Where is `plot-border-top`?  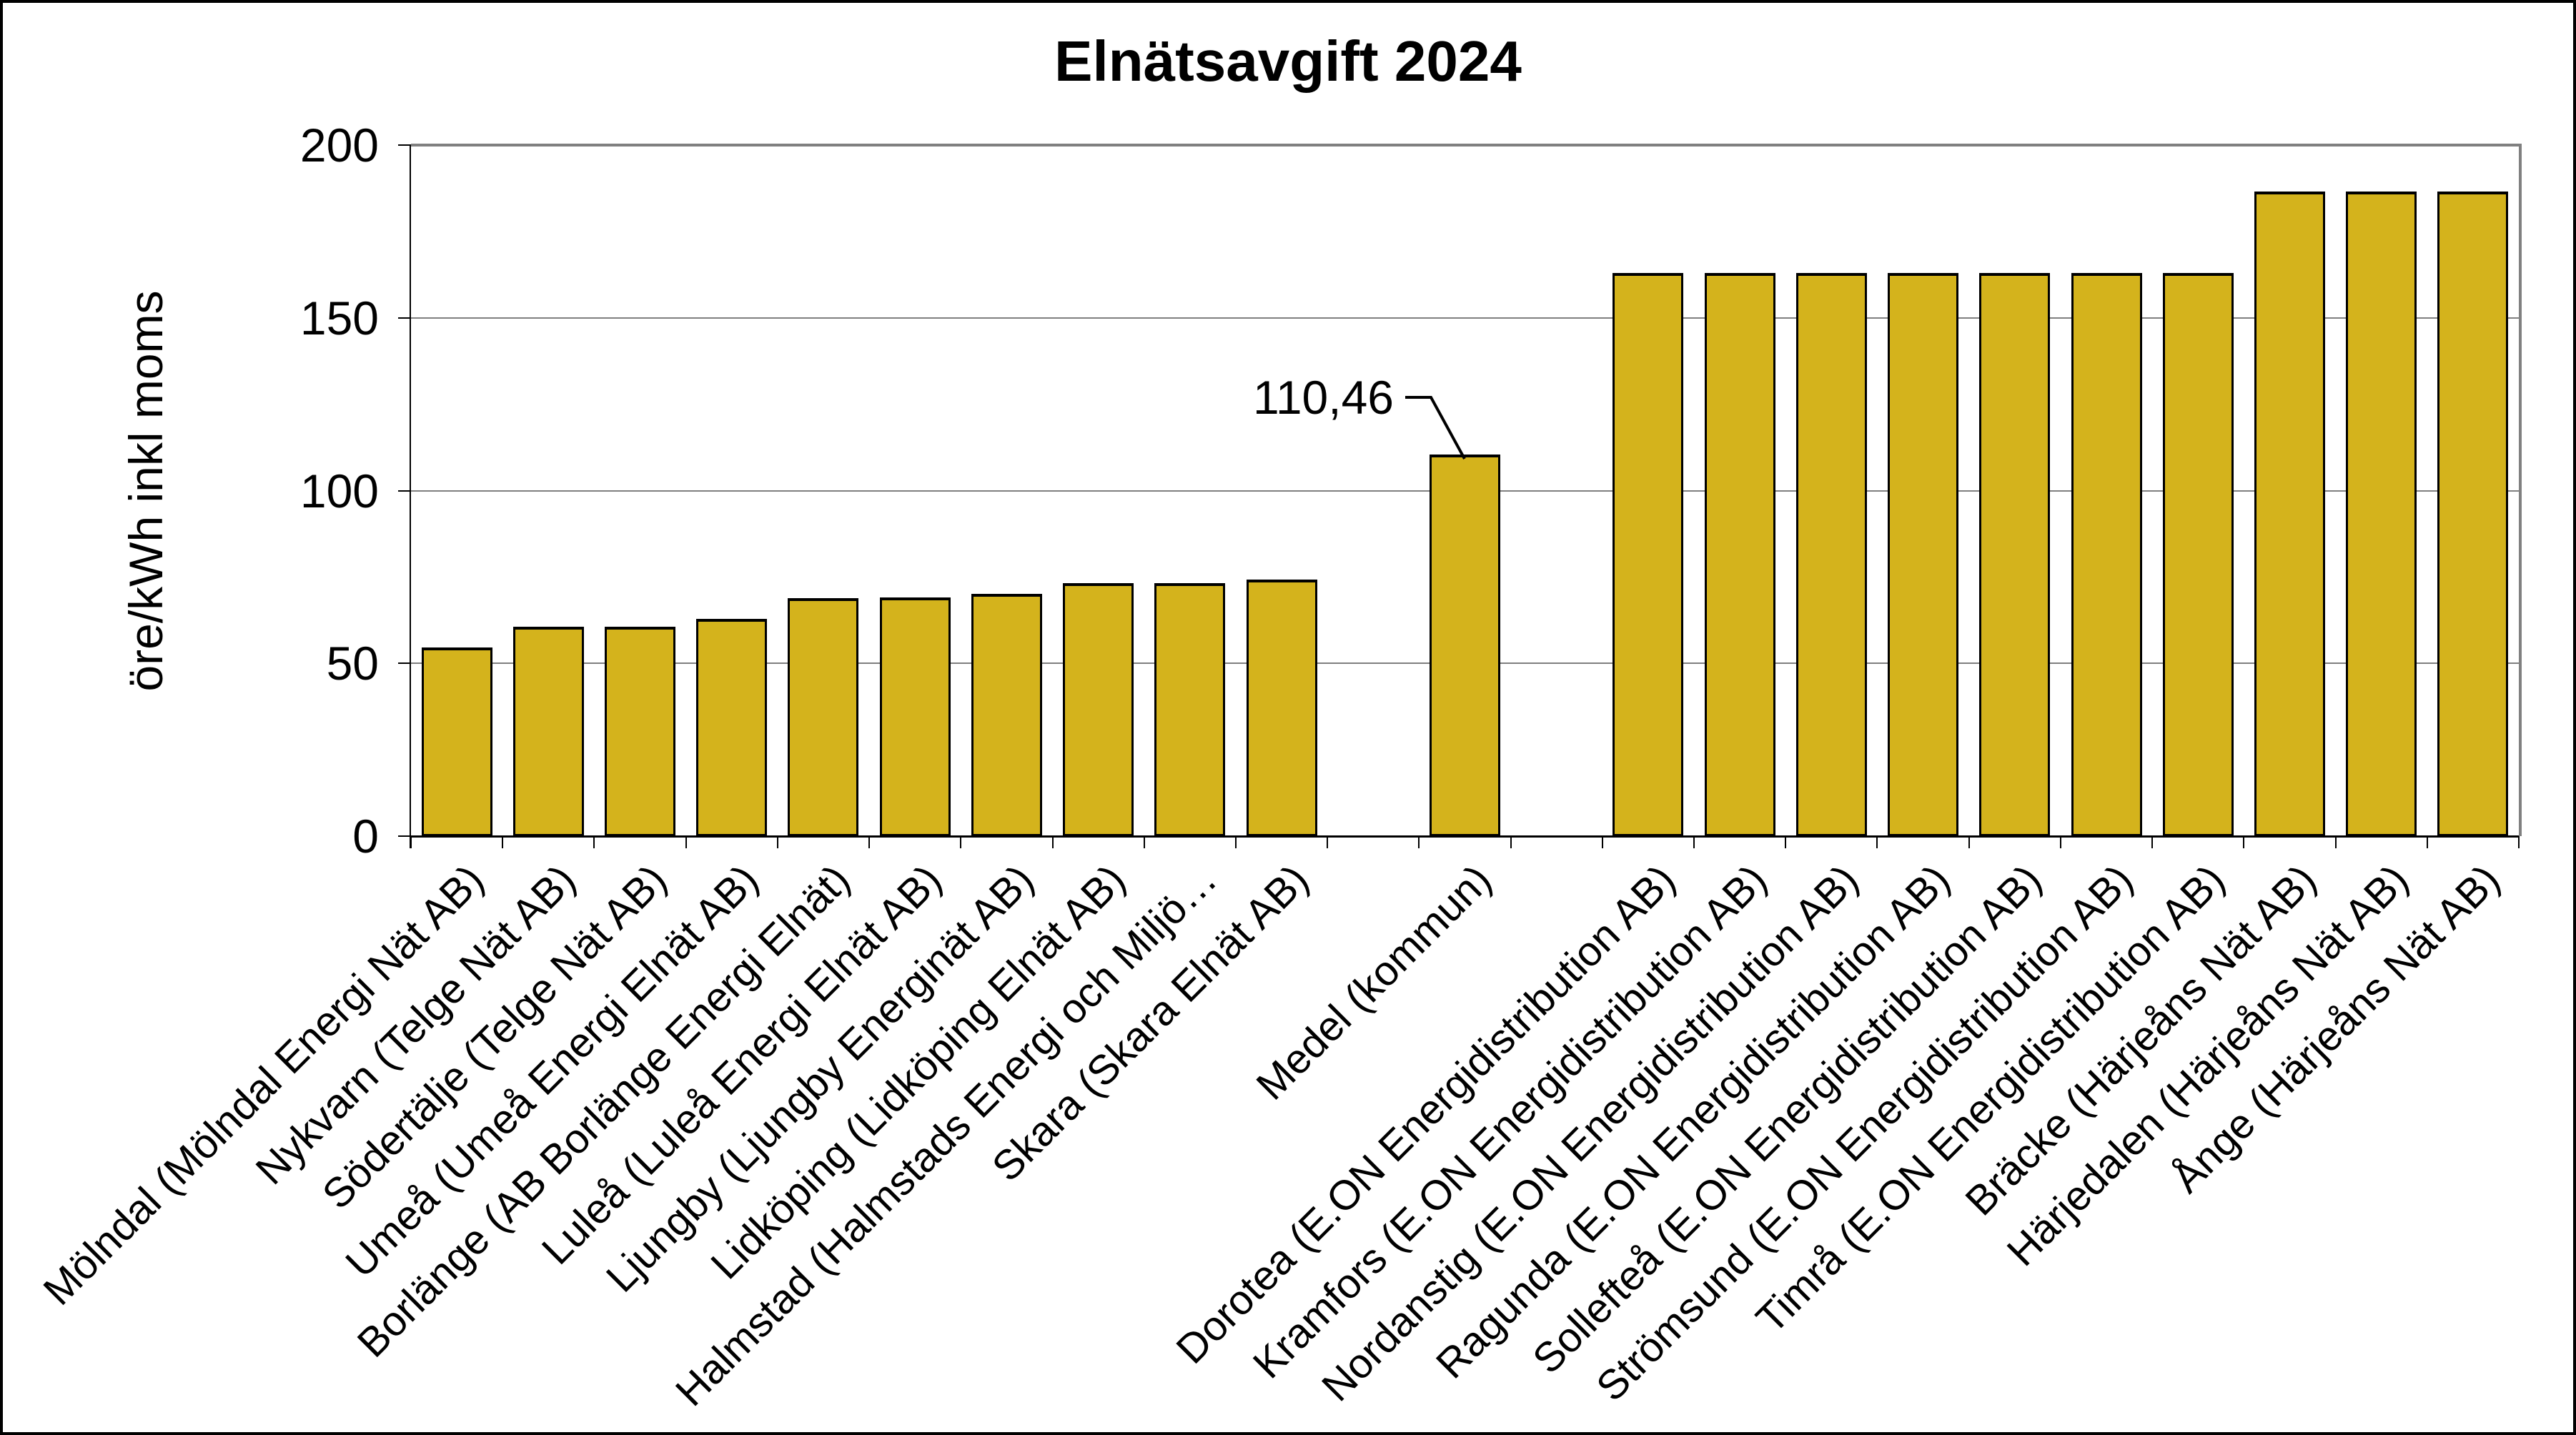
plot-border-top is located at coordinates (1467, 146).